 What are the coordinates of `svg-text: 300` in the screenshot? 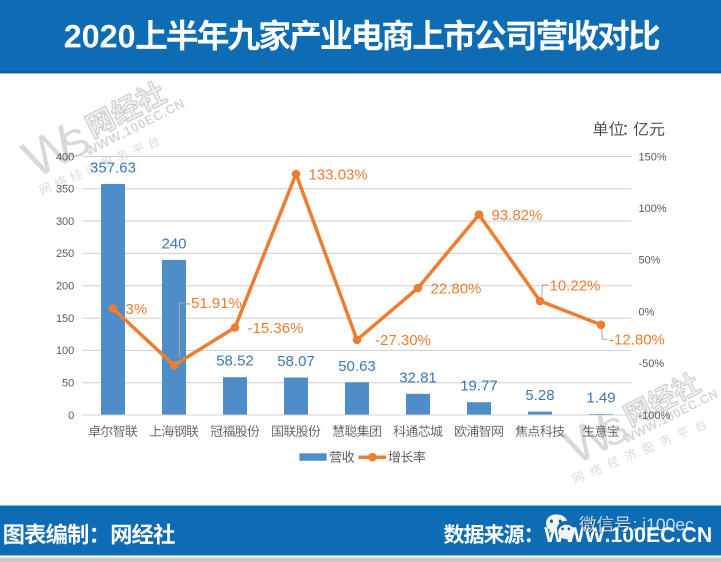 It's located at (65, 222).